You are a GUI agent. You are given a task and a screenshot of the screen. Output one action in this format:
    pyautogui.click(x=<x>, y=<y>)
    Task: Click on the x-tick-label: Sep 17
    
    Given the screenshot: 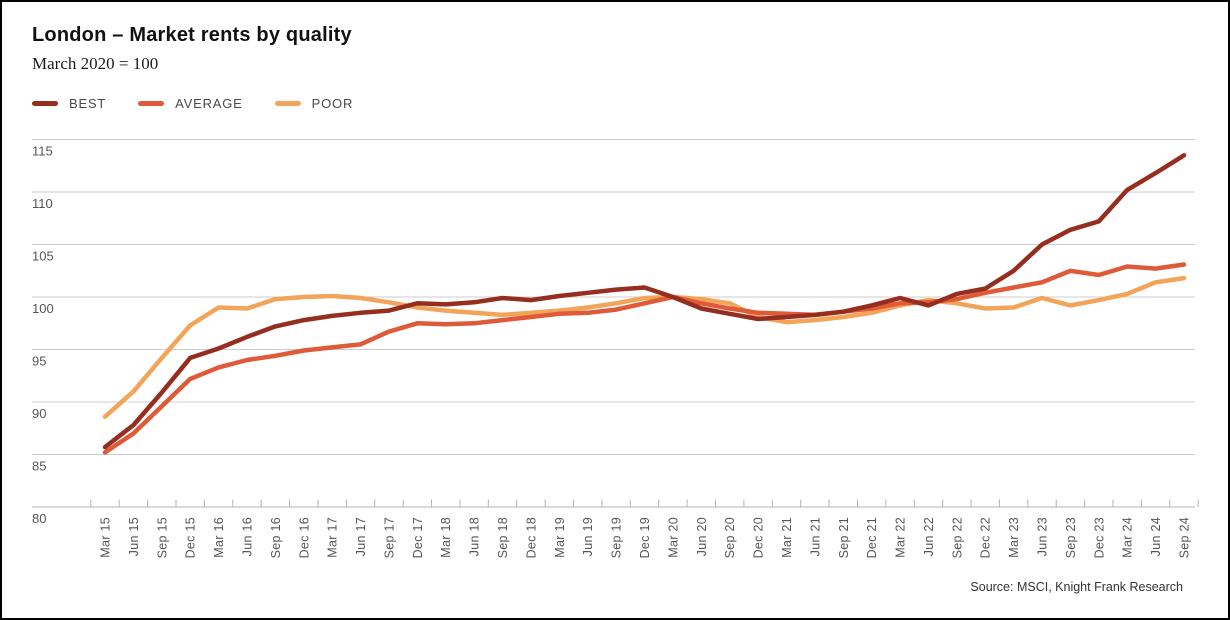 What is the action you would take?
    pyautogui.click(x=389, y=537)
    